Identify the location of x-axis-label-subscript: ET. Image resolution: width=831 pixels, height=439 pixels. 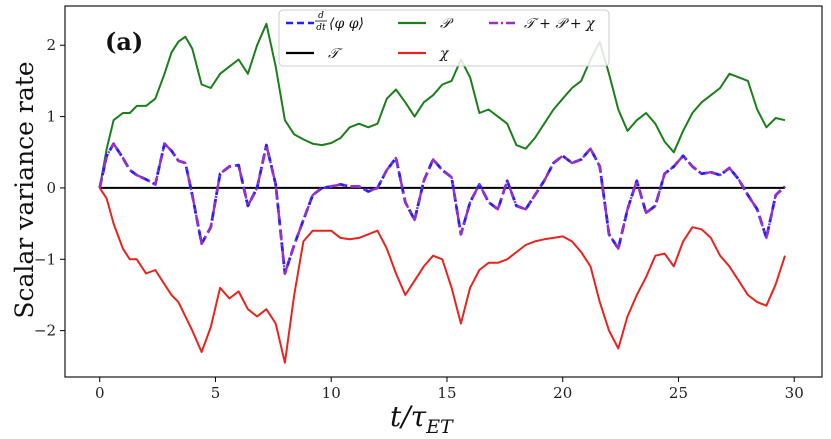
(439, 427).